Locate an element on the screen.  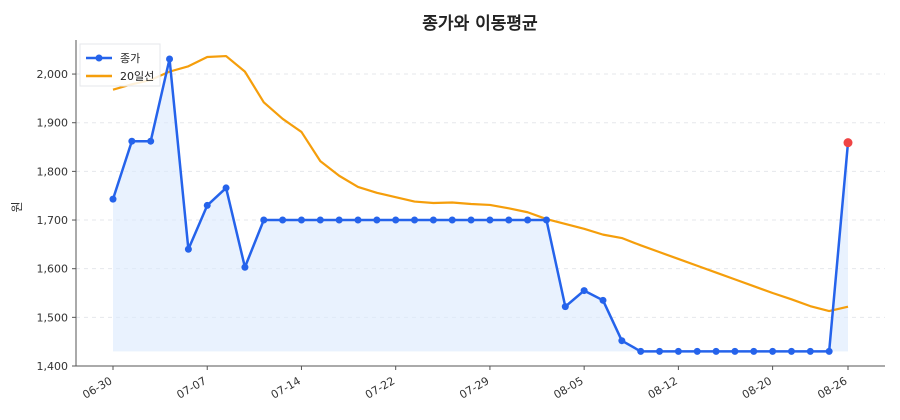
x-tick-label: 07-29 is located at coordinates (474, 387).